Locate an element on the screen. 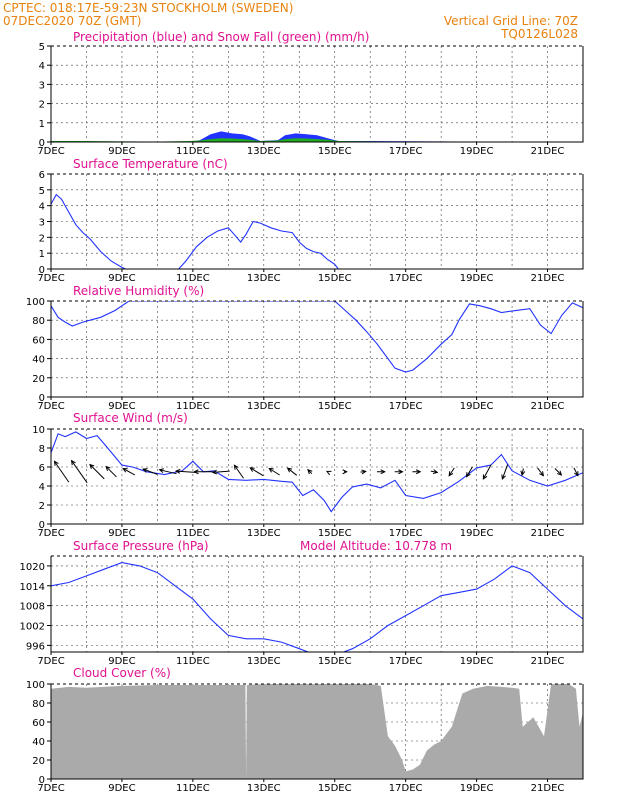 The height and width of the screenshot is (800, 618). wind-ytick-label: 4 is located at coordinates (42, 487).